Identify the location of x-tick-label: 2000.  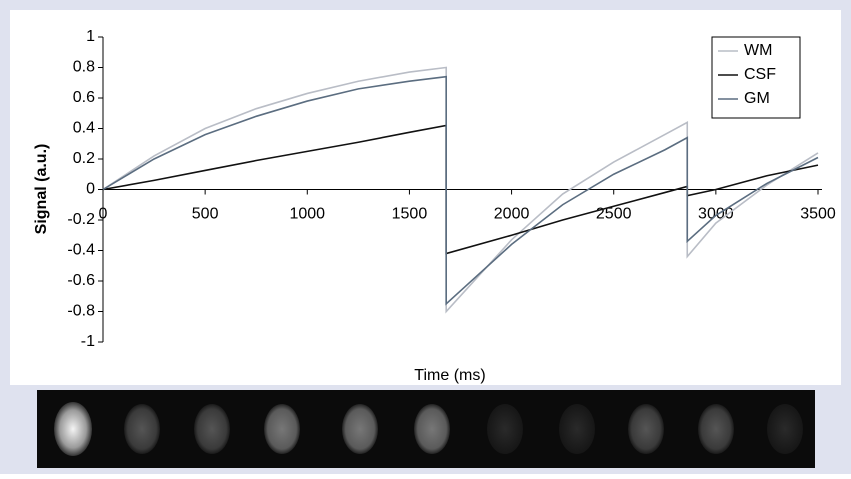
(512, 214).